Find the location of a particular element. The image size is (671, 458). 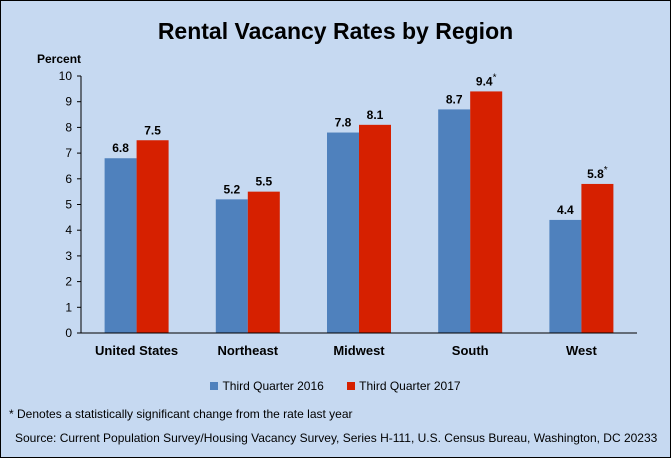

data-label: 6.8 is located at coordinates (120, 148).